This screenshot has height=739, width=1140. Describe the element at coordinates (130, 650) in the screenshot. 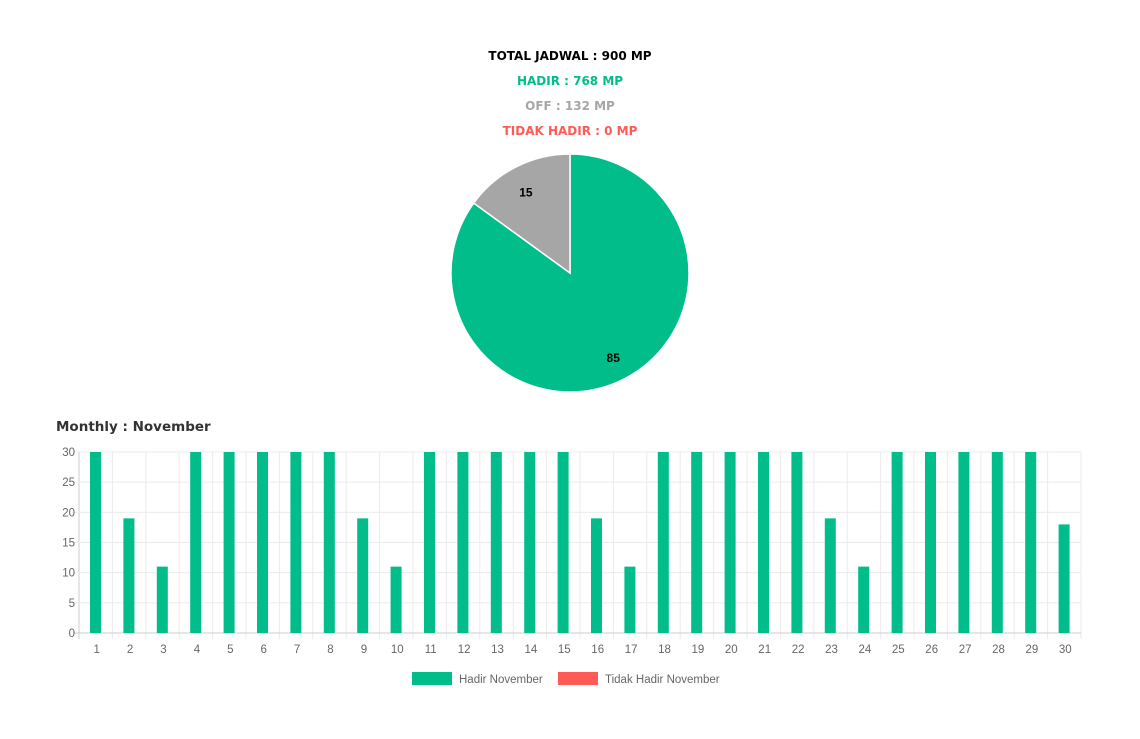

I see `x-tick-label: 2` at that location.